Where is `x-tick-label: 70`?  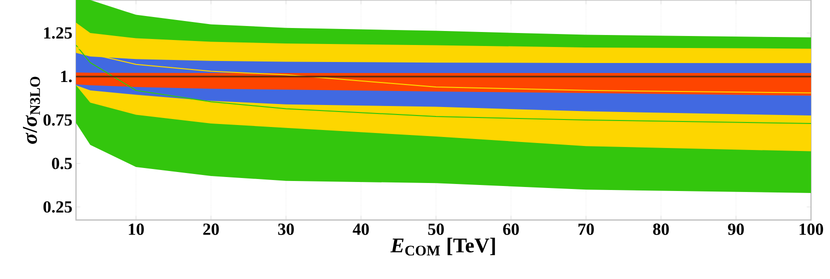
x-tick-label: 70 is located at coordinates (586, 229).